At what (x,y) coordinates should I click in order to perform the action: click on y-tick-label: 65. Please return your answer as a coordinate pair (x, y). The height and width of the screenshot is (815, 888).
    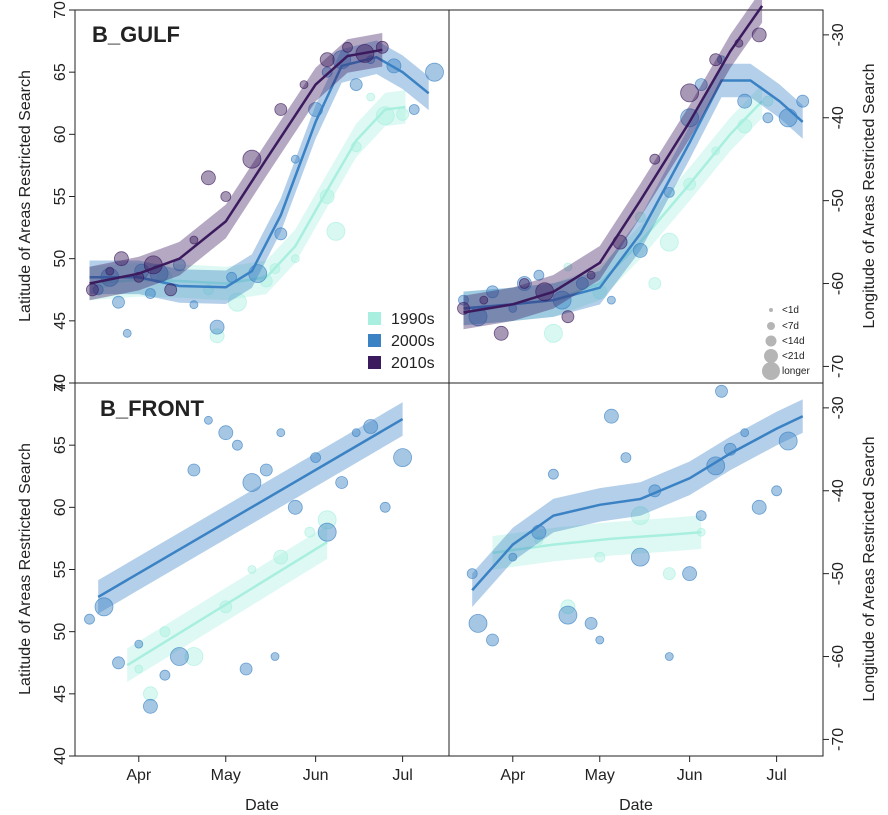
    Looking at the image, I should click on (60, 72).